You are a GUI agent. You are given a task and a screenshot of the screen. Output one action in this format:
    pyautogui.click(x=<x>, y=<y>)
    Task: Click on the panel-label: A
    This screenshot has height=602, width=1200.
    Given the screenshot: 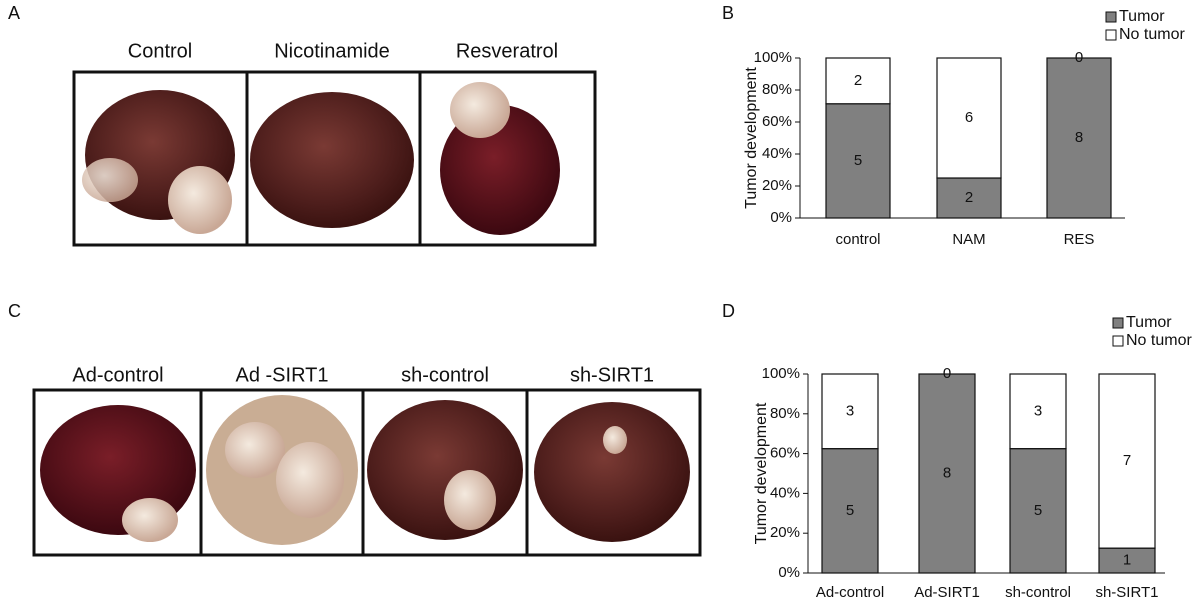 What is the action you would take?
    pyautogui.click(x=14, y=13)
    